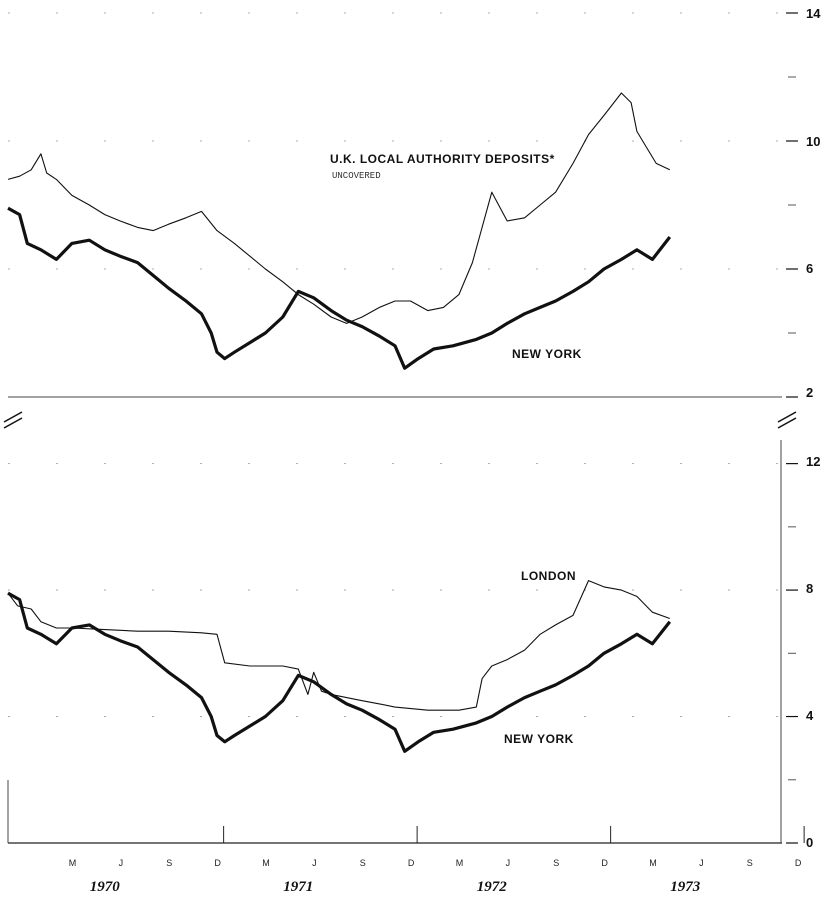 The image size is (824, 898). Describe the element at coordinates (437, 860) in the screenshot. I see `x-axis: M J S D M J S D M J S D M J S D 1970 1971 1972 1973` at that location.